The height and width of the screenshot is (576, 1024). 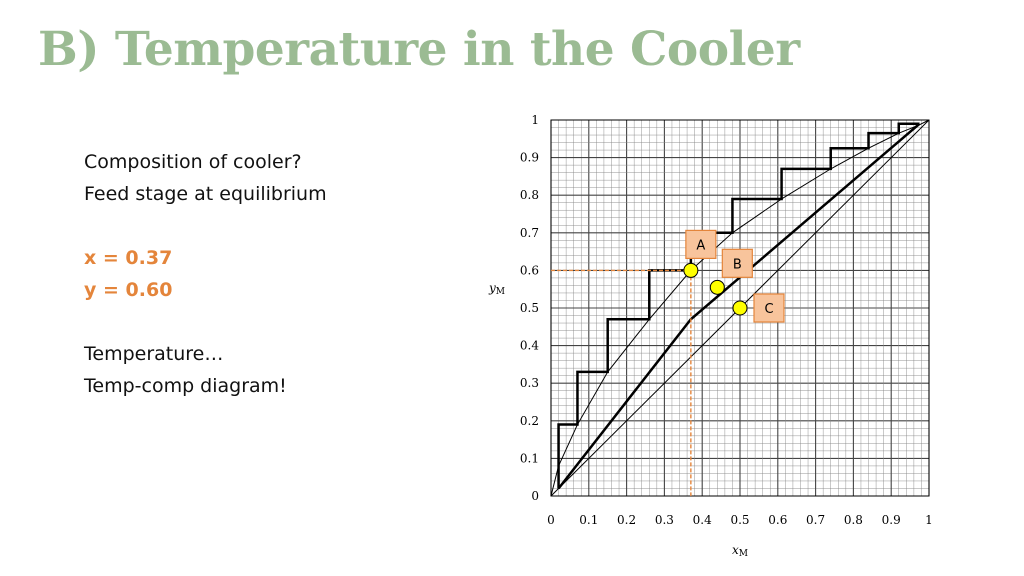 What do you see at coordinates (535, 496) in the screenshot?
I see `y-tick-label: 0` at bounding box center [535, 496].